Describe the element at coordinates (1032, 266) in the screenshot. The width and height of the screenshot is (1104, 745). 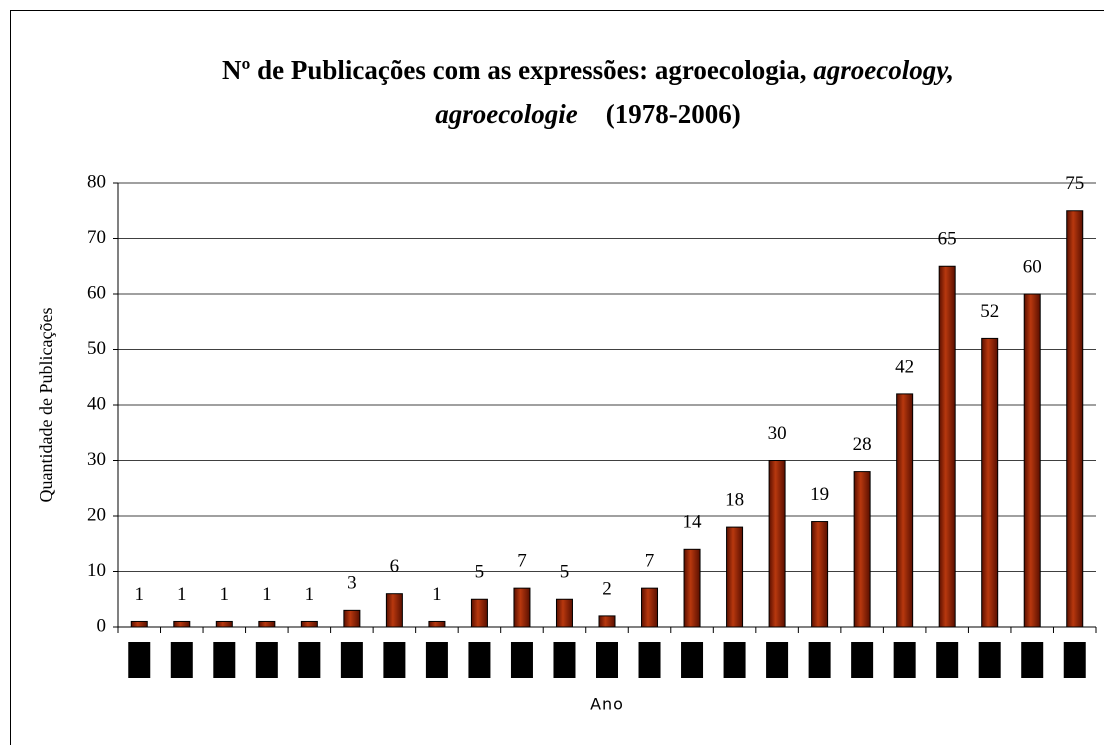
I see `data-label: 60` at that location.